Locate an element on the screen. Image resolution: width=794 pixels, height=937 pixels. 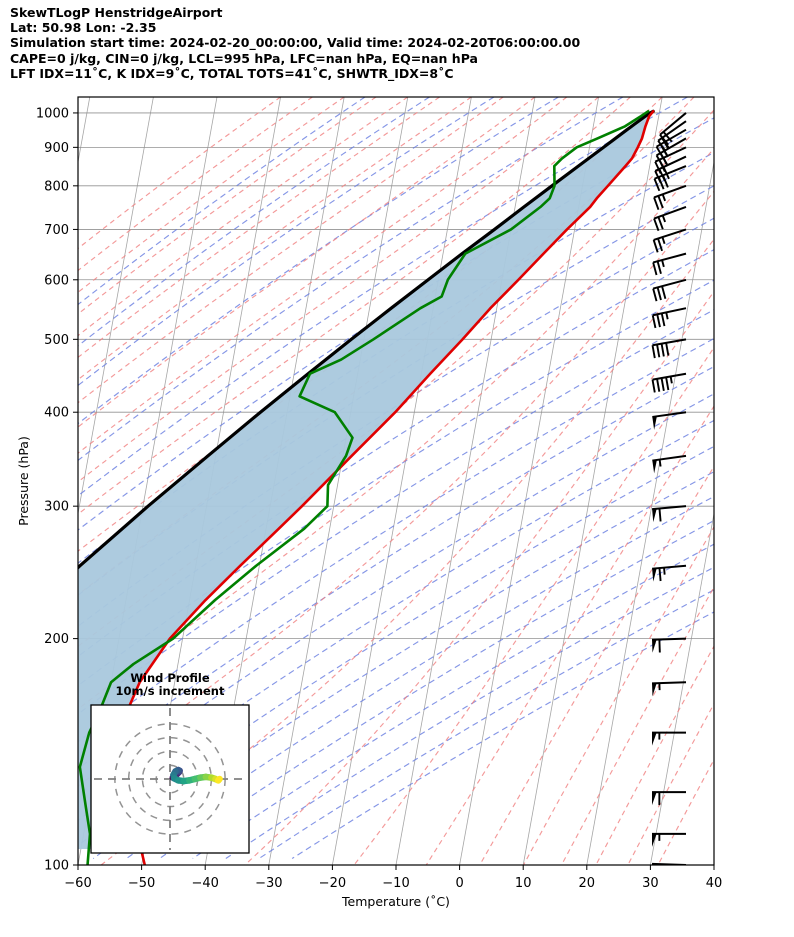
y-tick-label: 300 is located at coordinates (56, 507).